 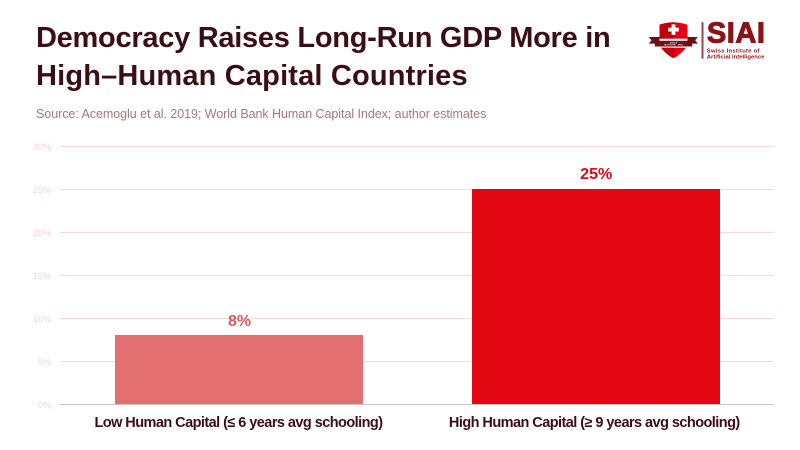 I want to click on svg-text: Artificial Intelligence, so click(x=736, y=58).